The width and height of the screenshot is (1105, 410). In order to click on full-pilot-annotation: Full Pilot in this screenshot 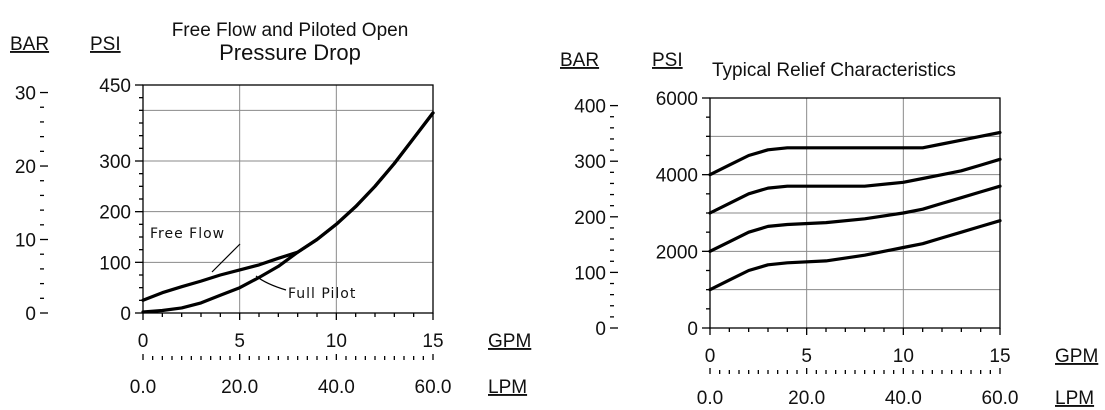, I will do `click(322, 294)`.